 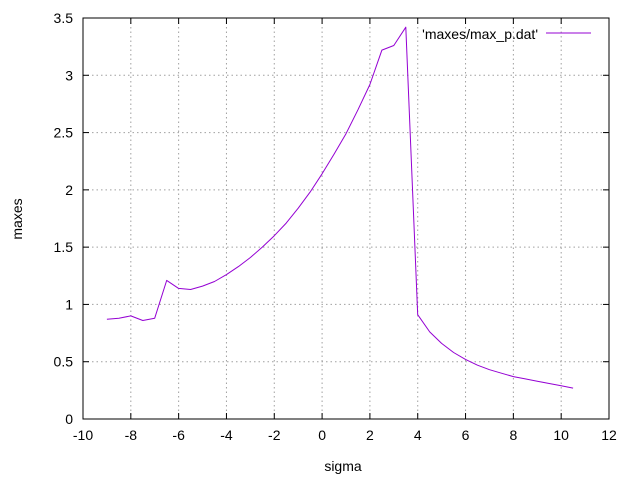 What do you see at coordinates (64, 362) in the screenshot?
I see `y-tick-label: 0.5` at bounding box center [64, 362].